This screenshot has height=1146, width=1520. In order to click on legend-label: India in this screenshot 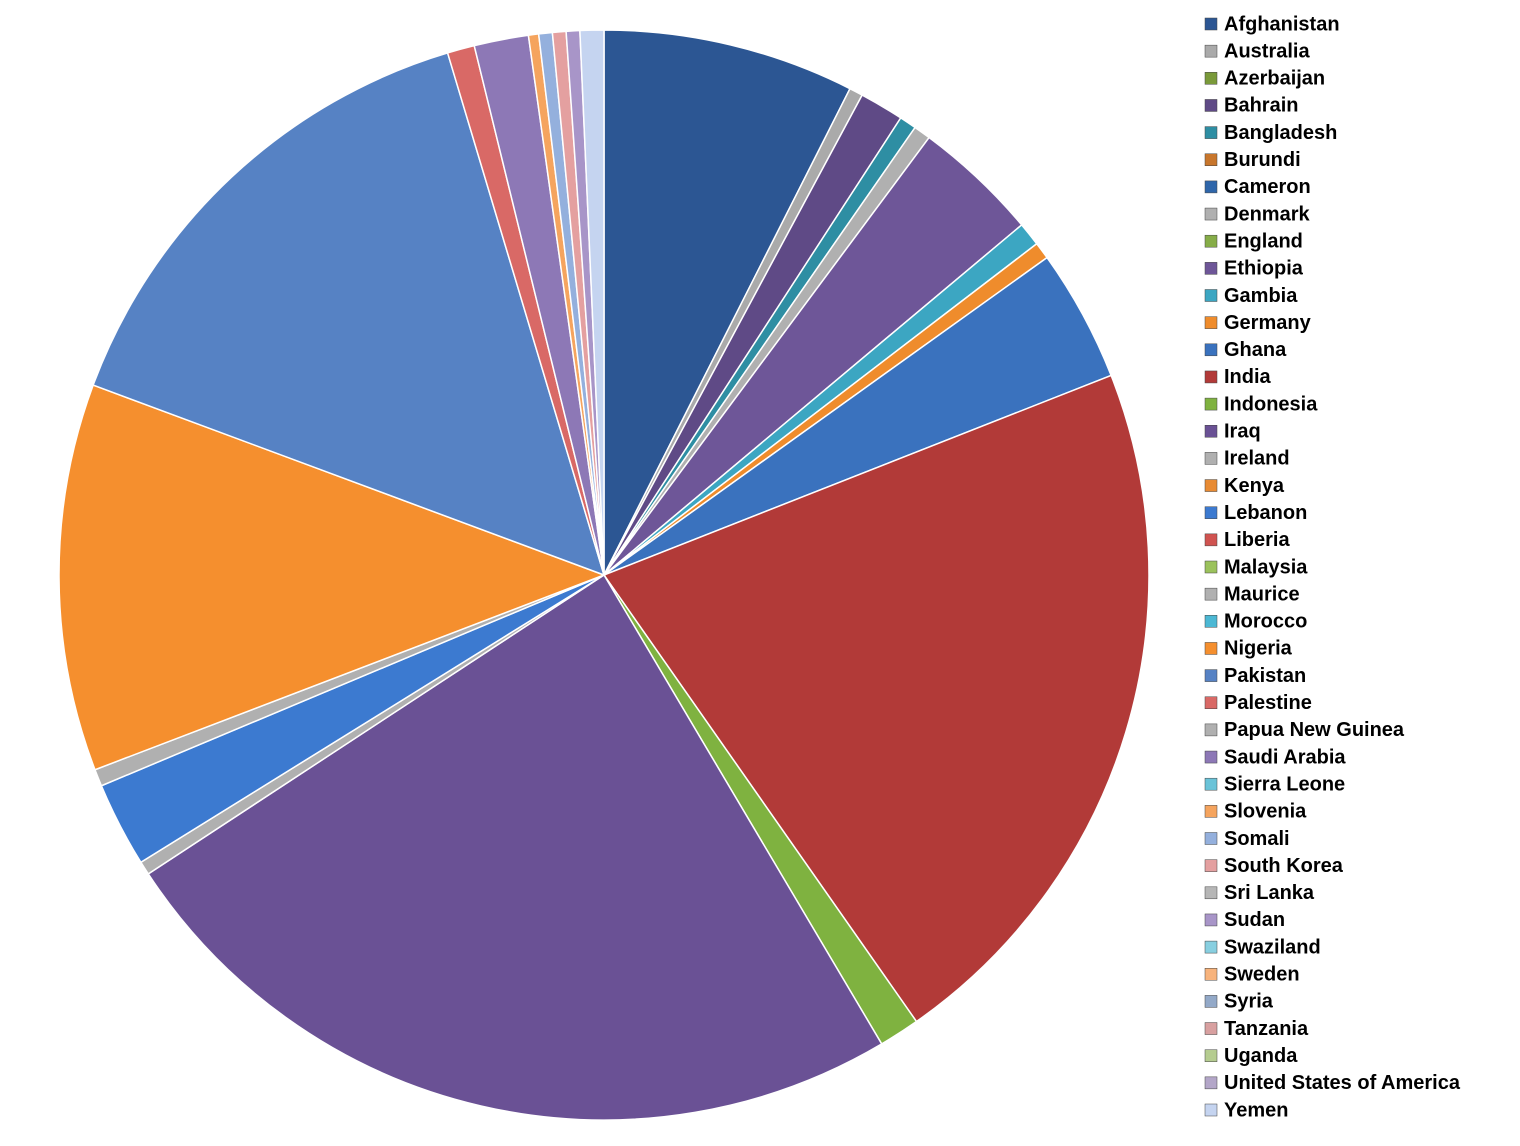, I will do `click(1248, 377)`.